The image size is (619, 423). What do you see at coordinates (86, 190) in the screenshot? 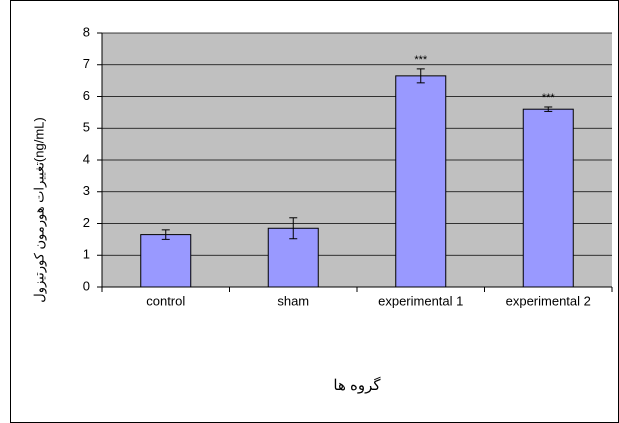
I see `y-tick-label: 3` at bounding box center [86, 190].